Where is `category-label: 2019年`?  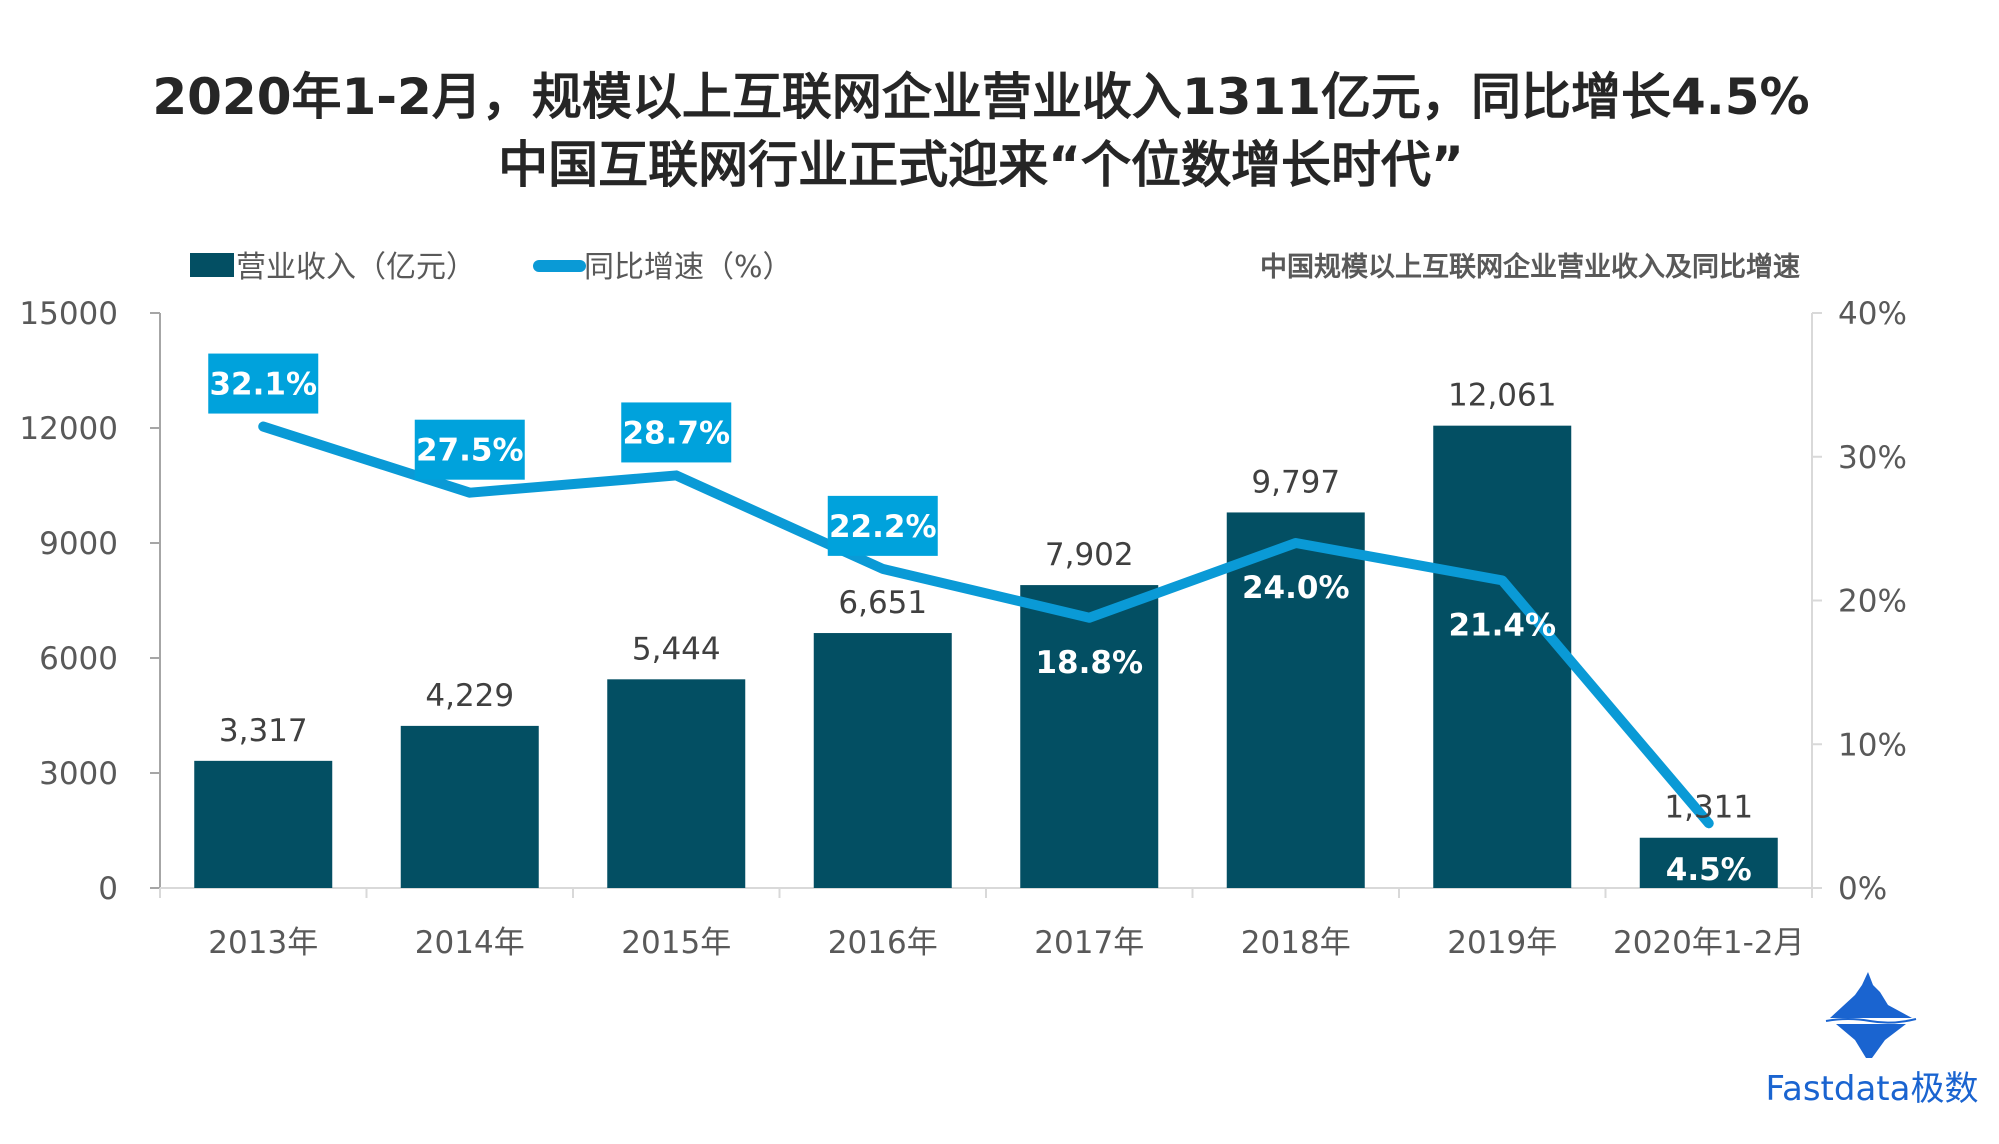 category-label: 2019年 is located at coordinates (1502, 943).